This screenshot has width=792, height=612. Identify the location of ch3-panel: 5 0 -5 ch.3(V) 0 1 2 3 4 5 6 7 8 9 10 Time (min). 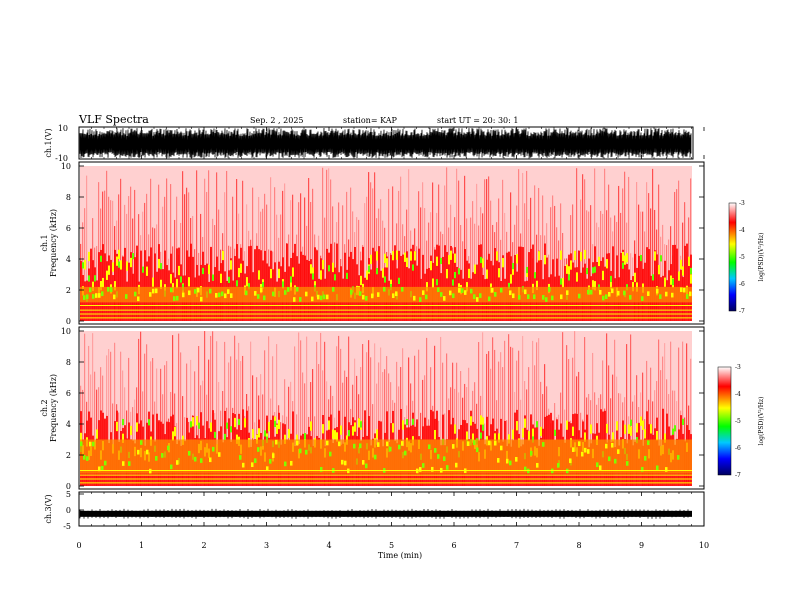
(376, 525).